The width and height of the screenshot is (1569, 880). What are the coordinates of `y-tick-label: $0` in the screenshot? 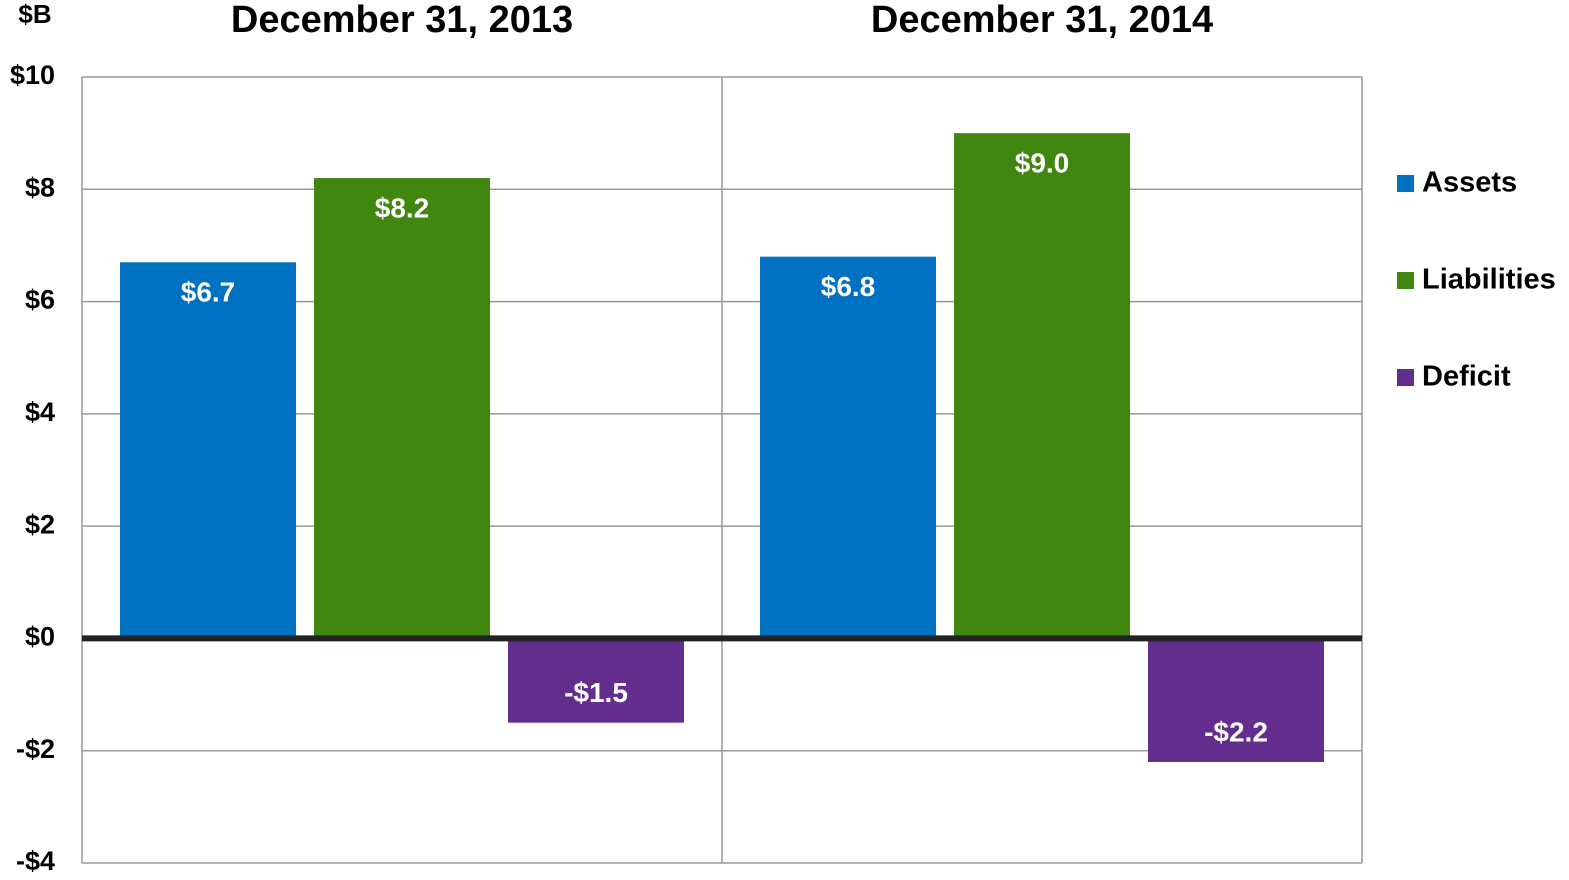 It's located at (40, 637).